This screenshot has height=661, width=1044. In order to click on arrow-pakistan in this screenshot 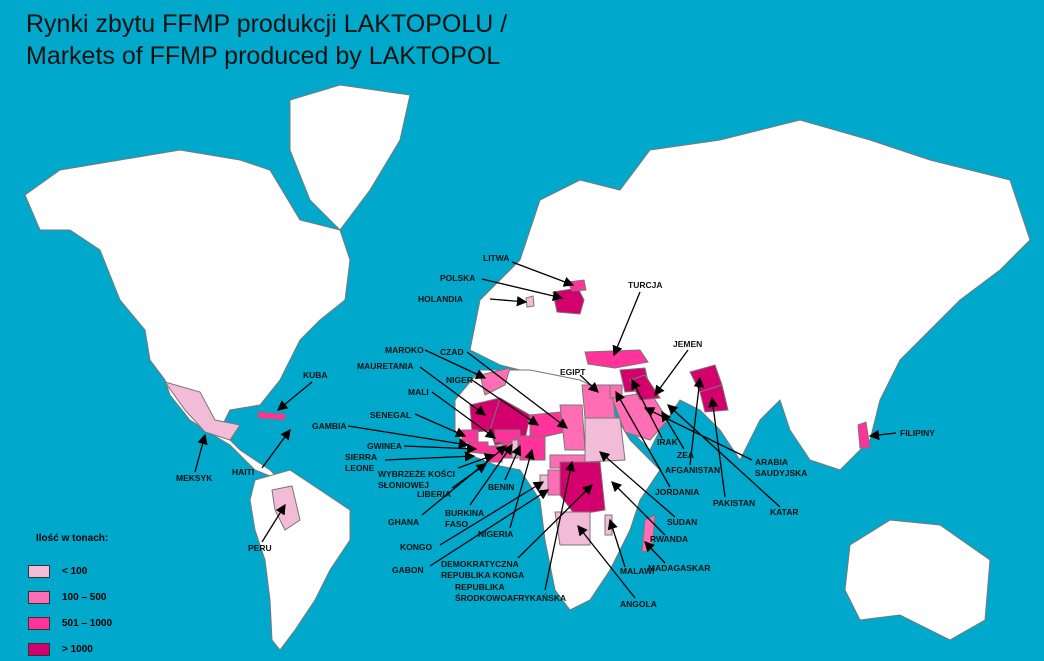, I will do `click(717, 447)`.